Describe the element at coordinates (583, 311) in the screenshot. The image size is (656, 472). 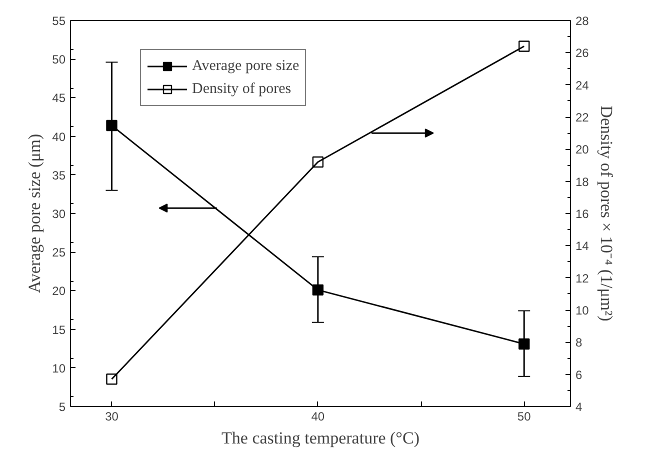
I see `y2-tick-label: 10` at that location.